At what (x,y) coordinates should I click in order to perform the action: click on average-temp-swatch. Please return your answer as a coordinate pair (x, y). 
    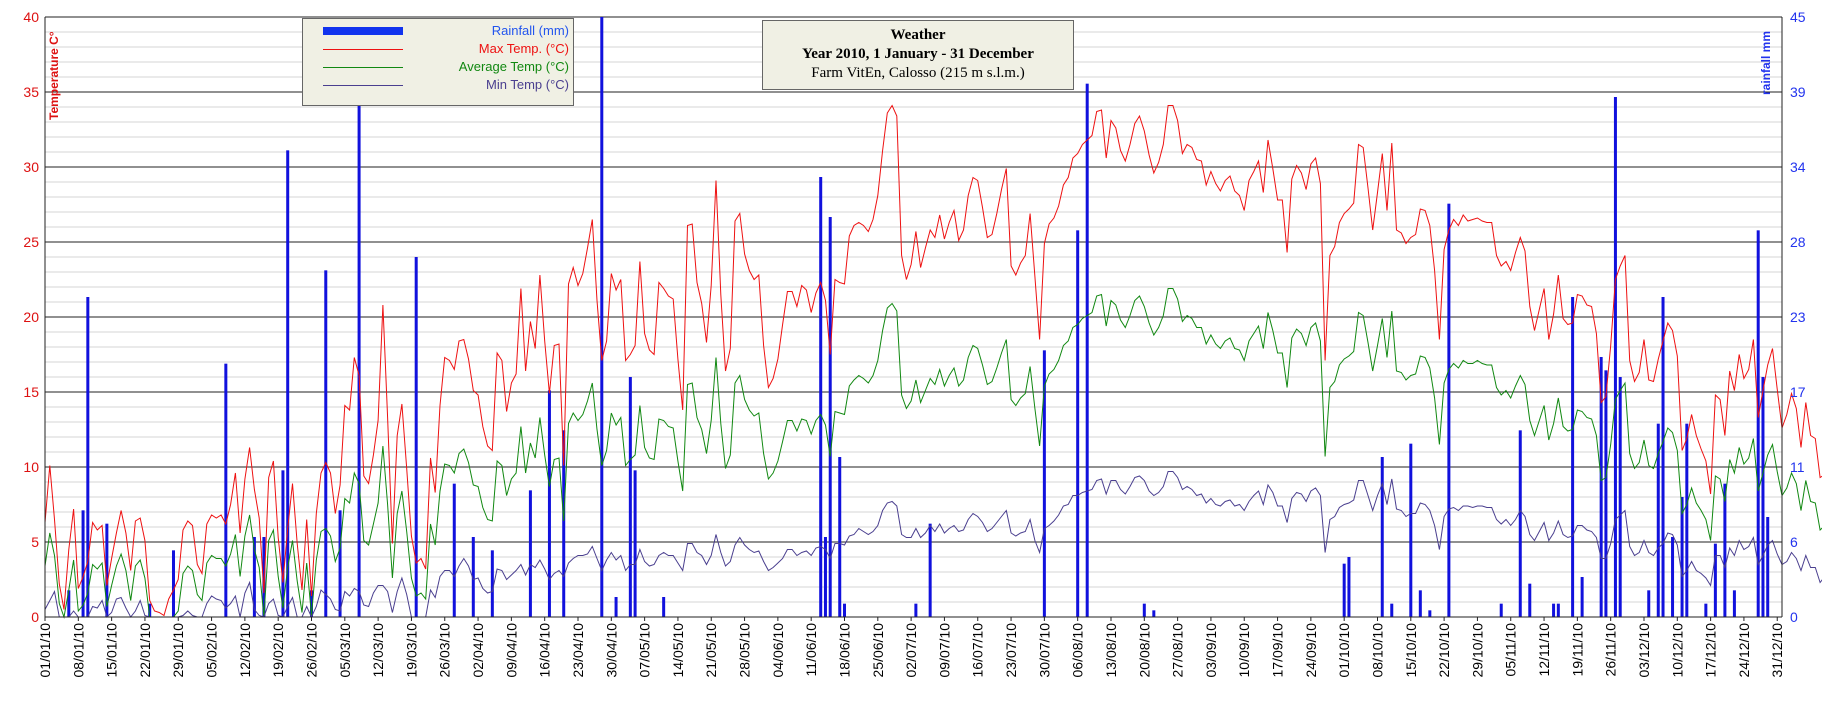
    Looking at the image, I should click on (363, 67).